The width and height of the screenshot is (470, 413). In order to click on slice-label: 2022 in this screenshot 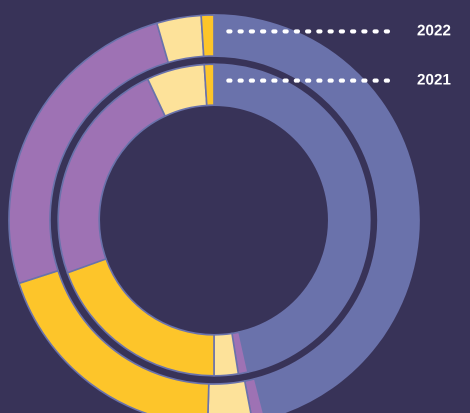, I will do `click(433, 30)`.